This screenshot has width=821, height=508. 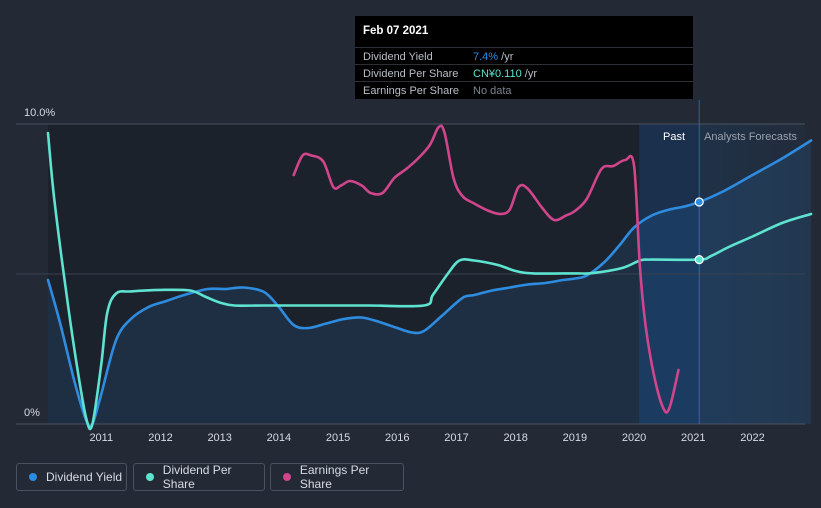 I want to click on legend-dividend-per-share: Dividend Per Share, so click(x=199, y=477).